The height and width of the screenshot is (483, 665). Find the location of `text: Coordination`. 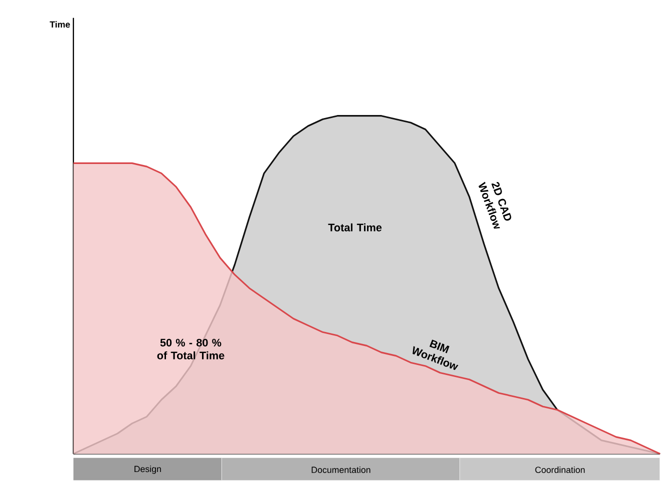

text: Coordination is located at coordinates (560, 470).